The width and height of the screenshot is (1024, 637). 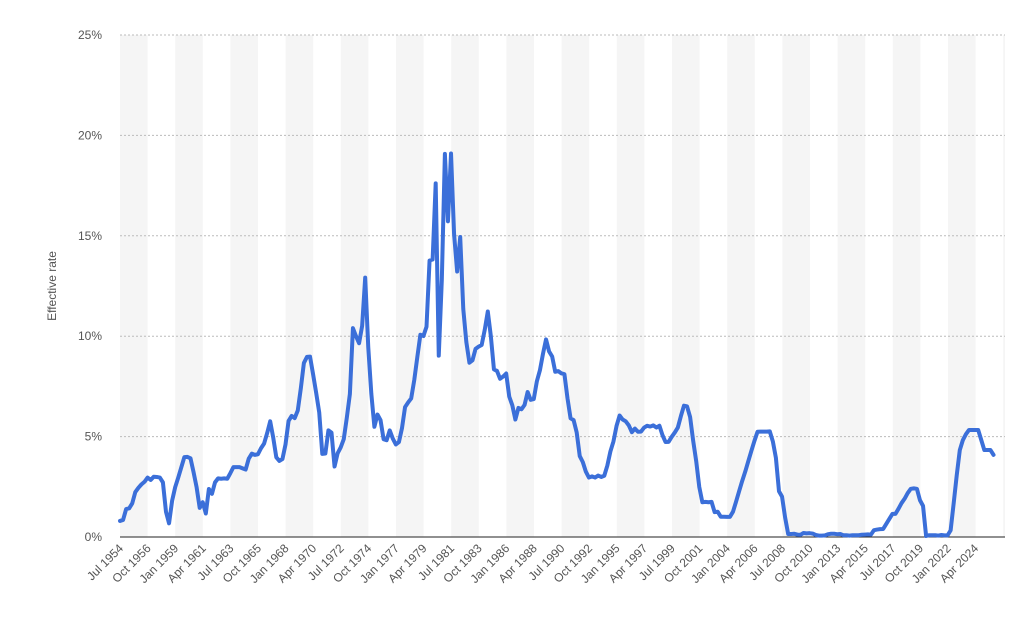 What do you see at coordinates (90, 35) in the screenshot?
I see `y-tick-label: 25%` at bounding box center [90, 35].